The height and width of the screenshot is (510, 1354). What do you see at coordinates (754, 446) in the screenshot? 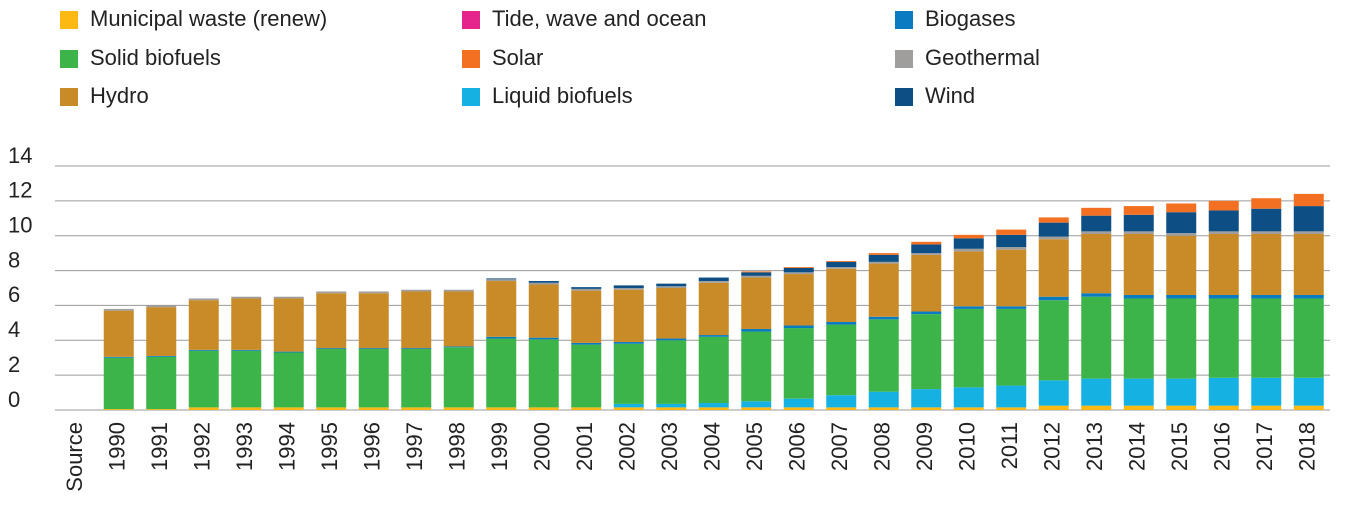
I see `x-tick-label: 2005` at bounding box center [754, 446].